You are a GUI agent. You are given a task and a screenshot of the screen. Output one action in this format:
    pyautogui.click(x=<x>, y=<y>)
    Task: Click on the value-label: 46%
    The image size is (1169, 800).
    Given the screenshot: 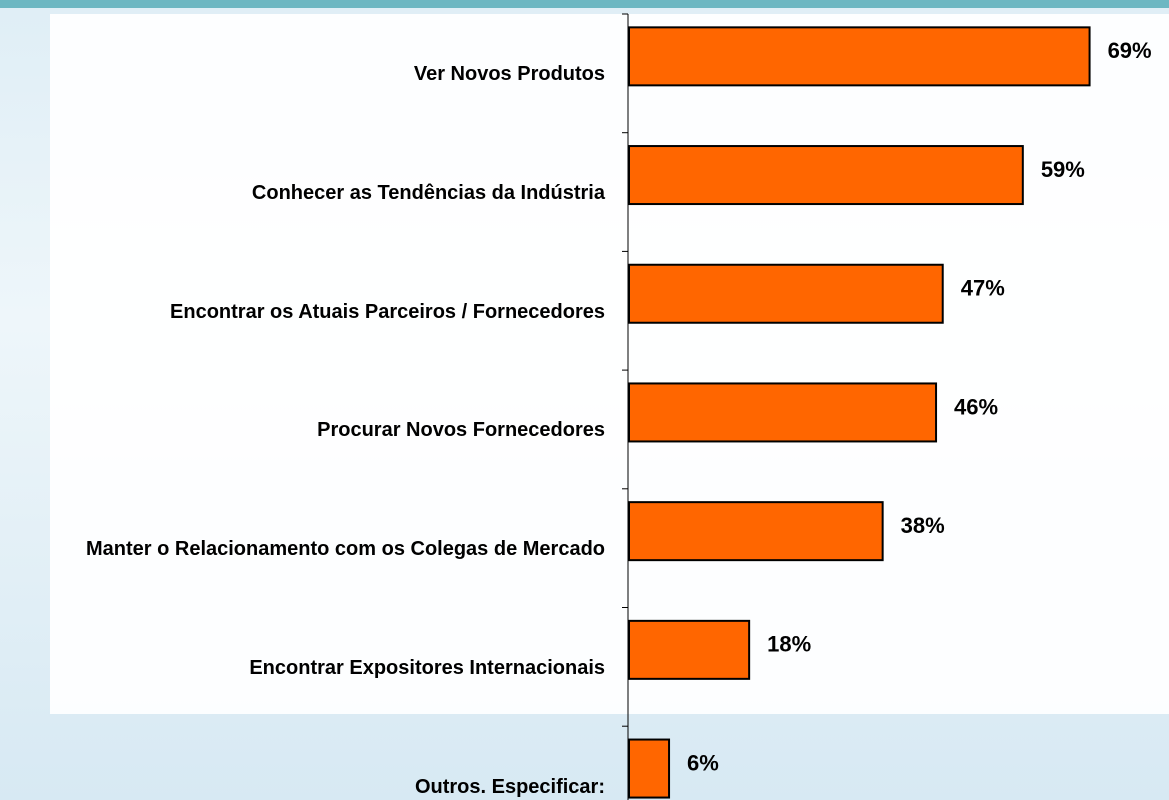 What is the action you would take?
    pyautogui.click(x=976, y=406)
    